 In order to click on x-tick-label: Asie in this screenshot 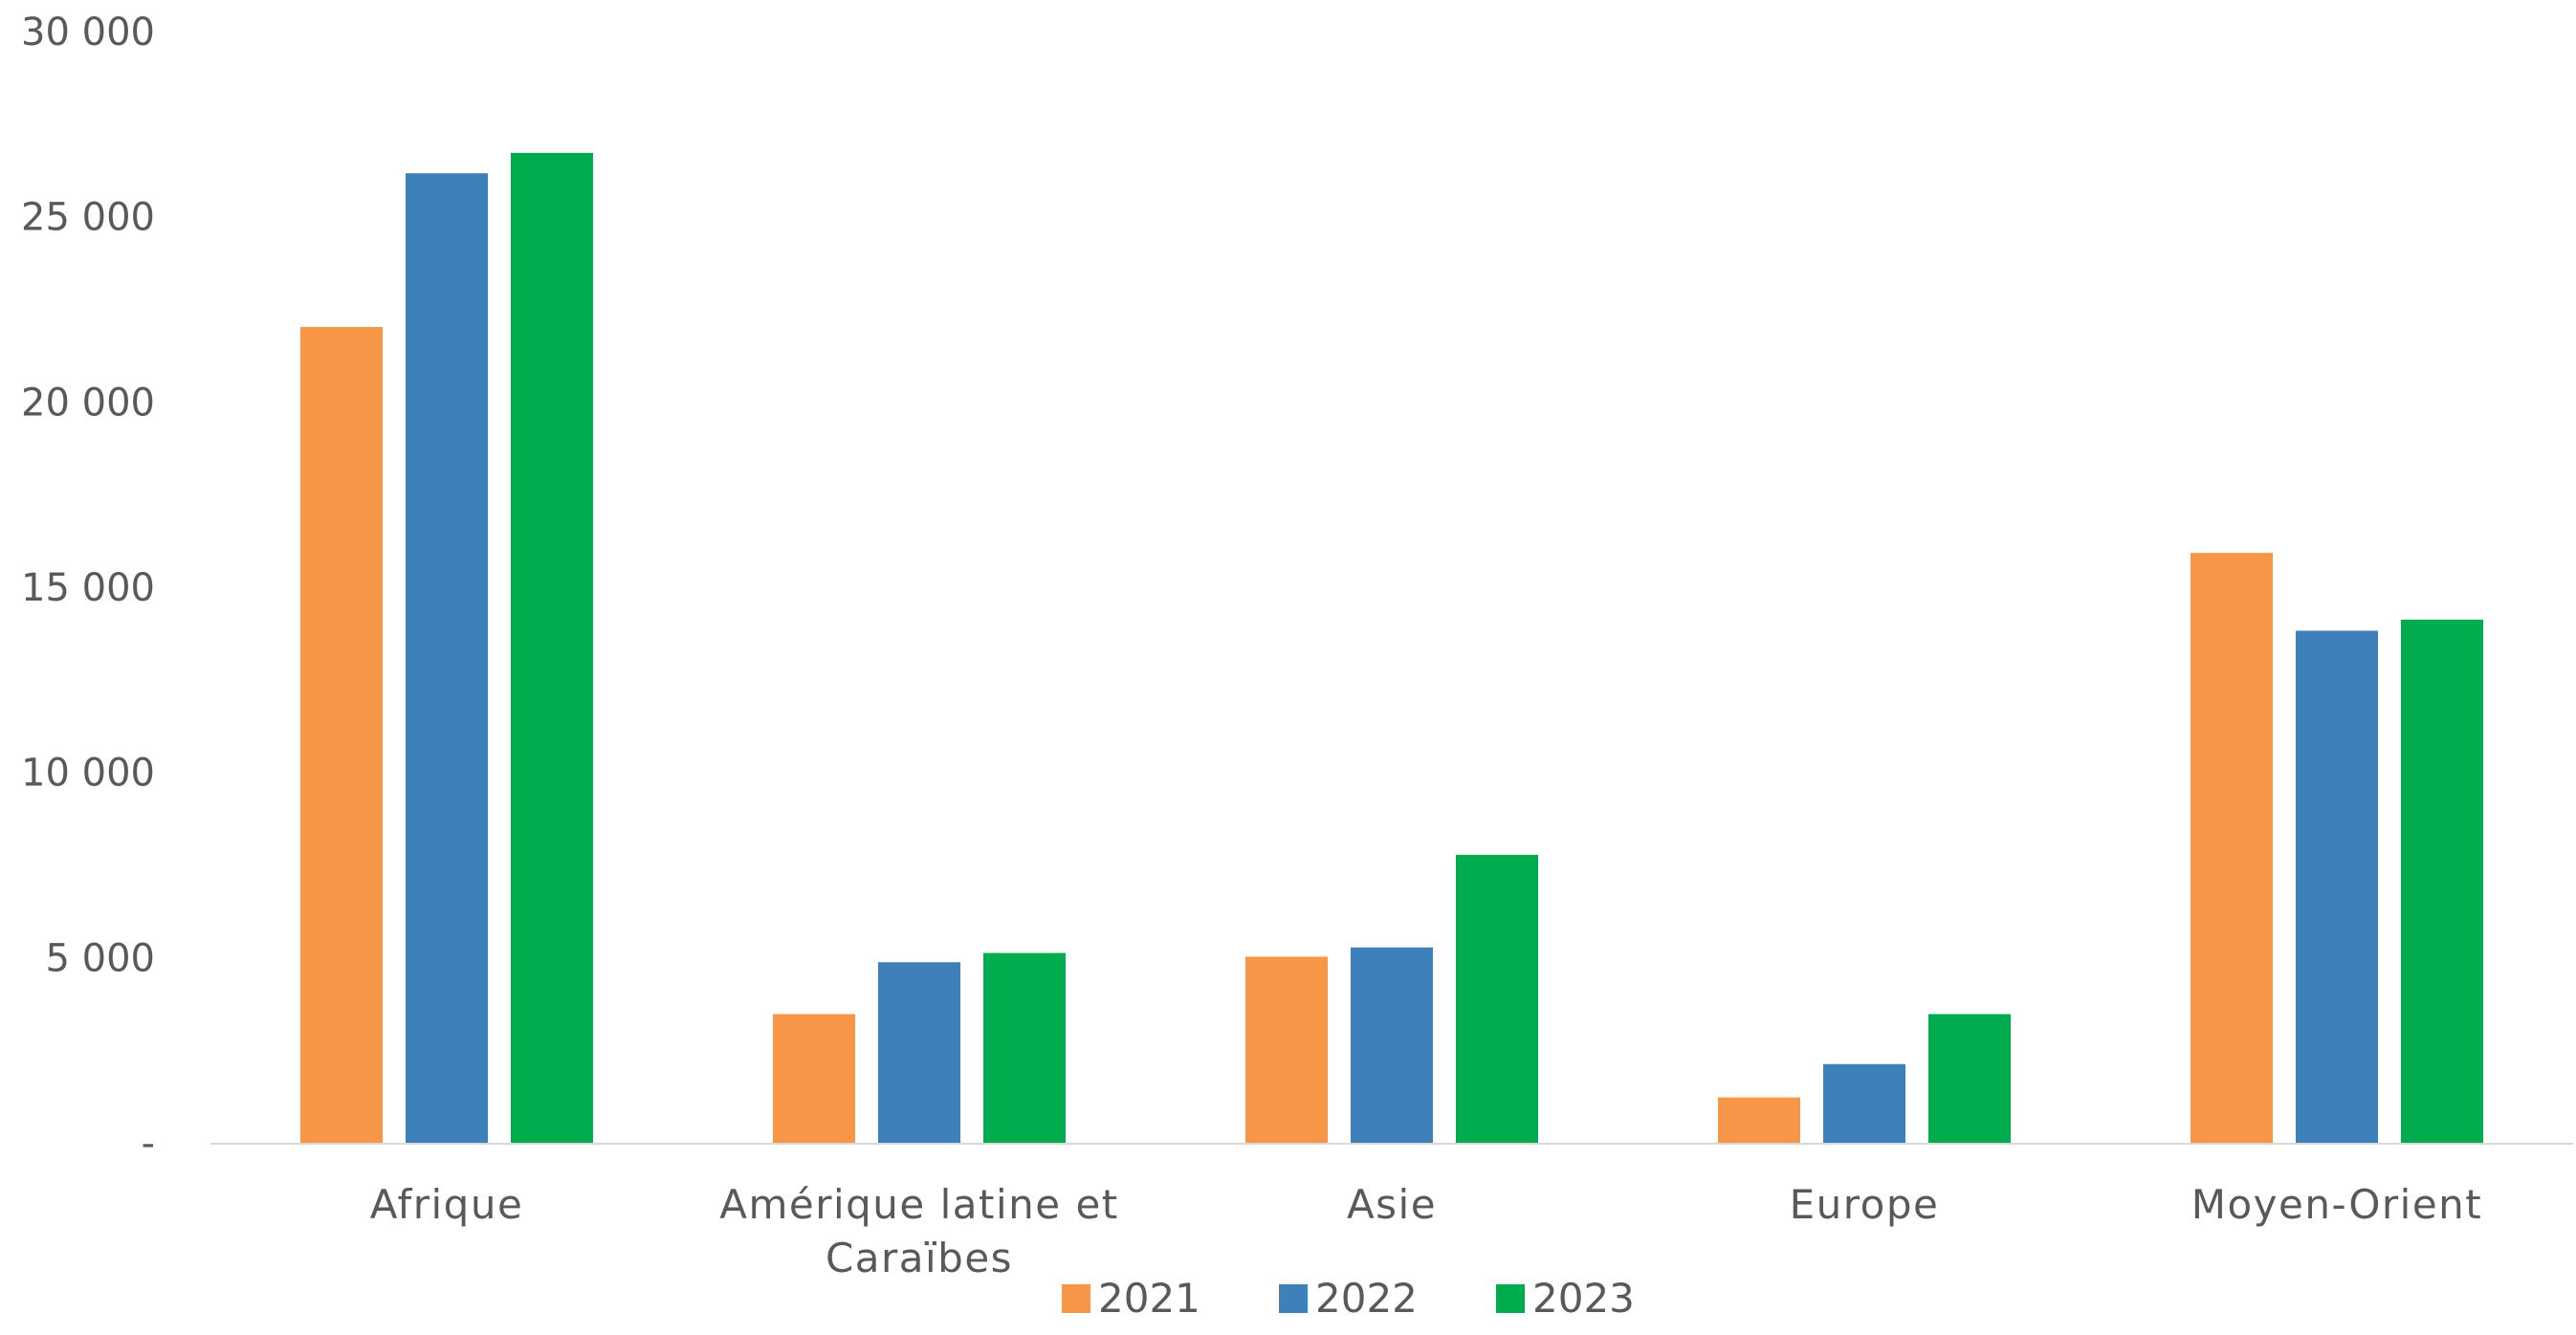, I will do `click(1392, 1205)`.